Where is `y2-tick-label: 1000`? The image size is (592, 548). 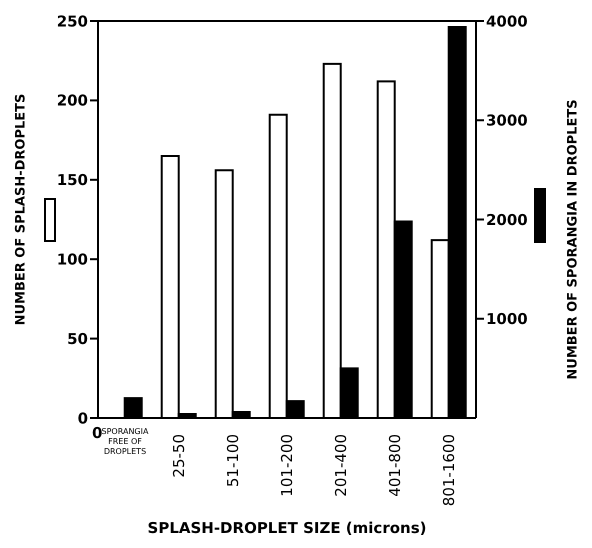
y2-tick-label: 1000 is located at coordinates (507, 319).